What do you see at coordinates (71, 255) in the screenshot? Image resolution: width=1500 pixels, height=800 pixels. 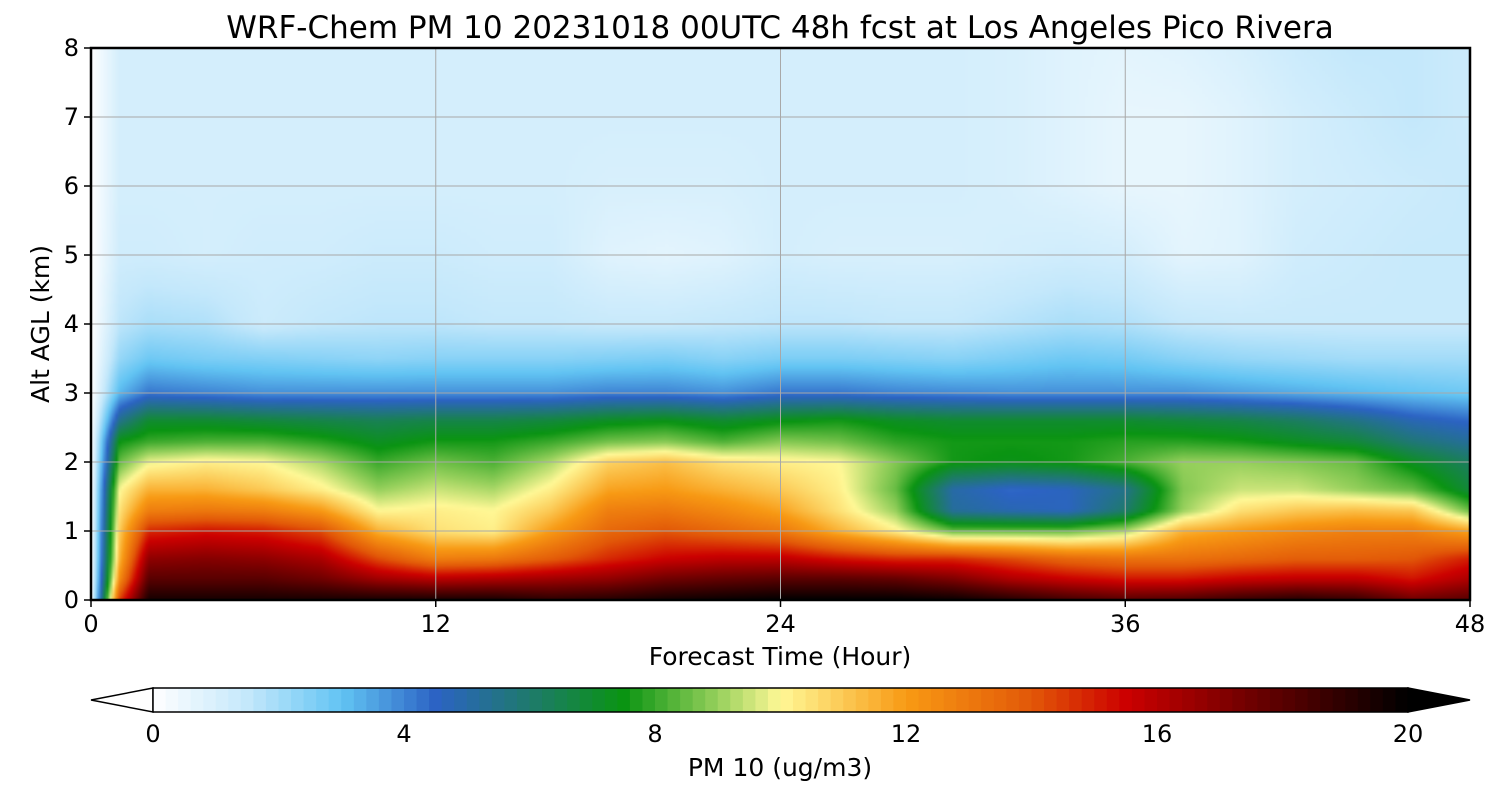 I see `y-tick-label: 5` at bounding box center [71, 255].